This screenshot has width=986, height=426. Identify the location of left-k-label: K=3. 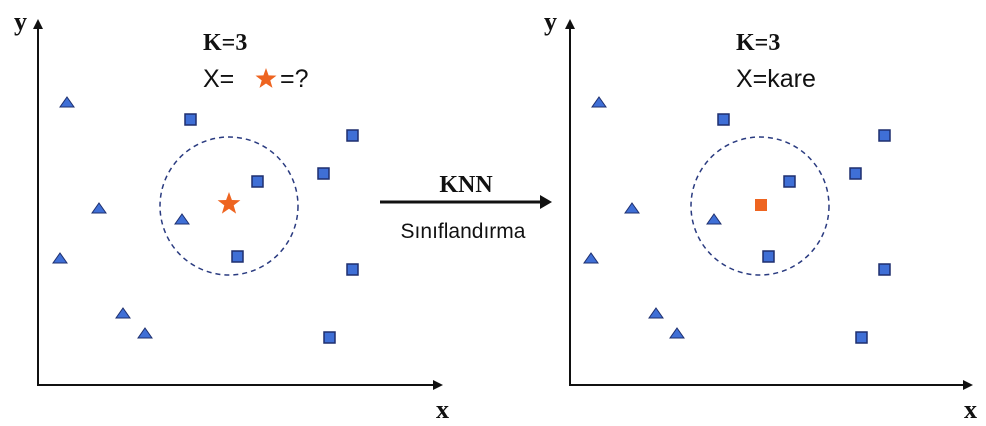
(225, 43).